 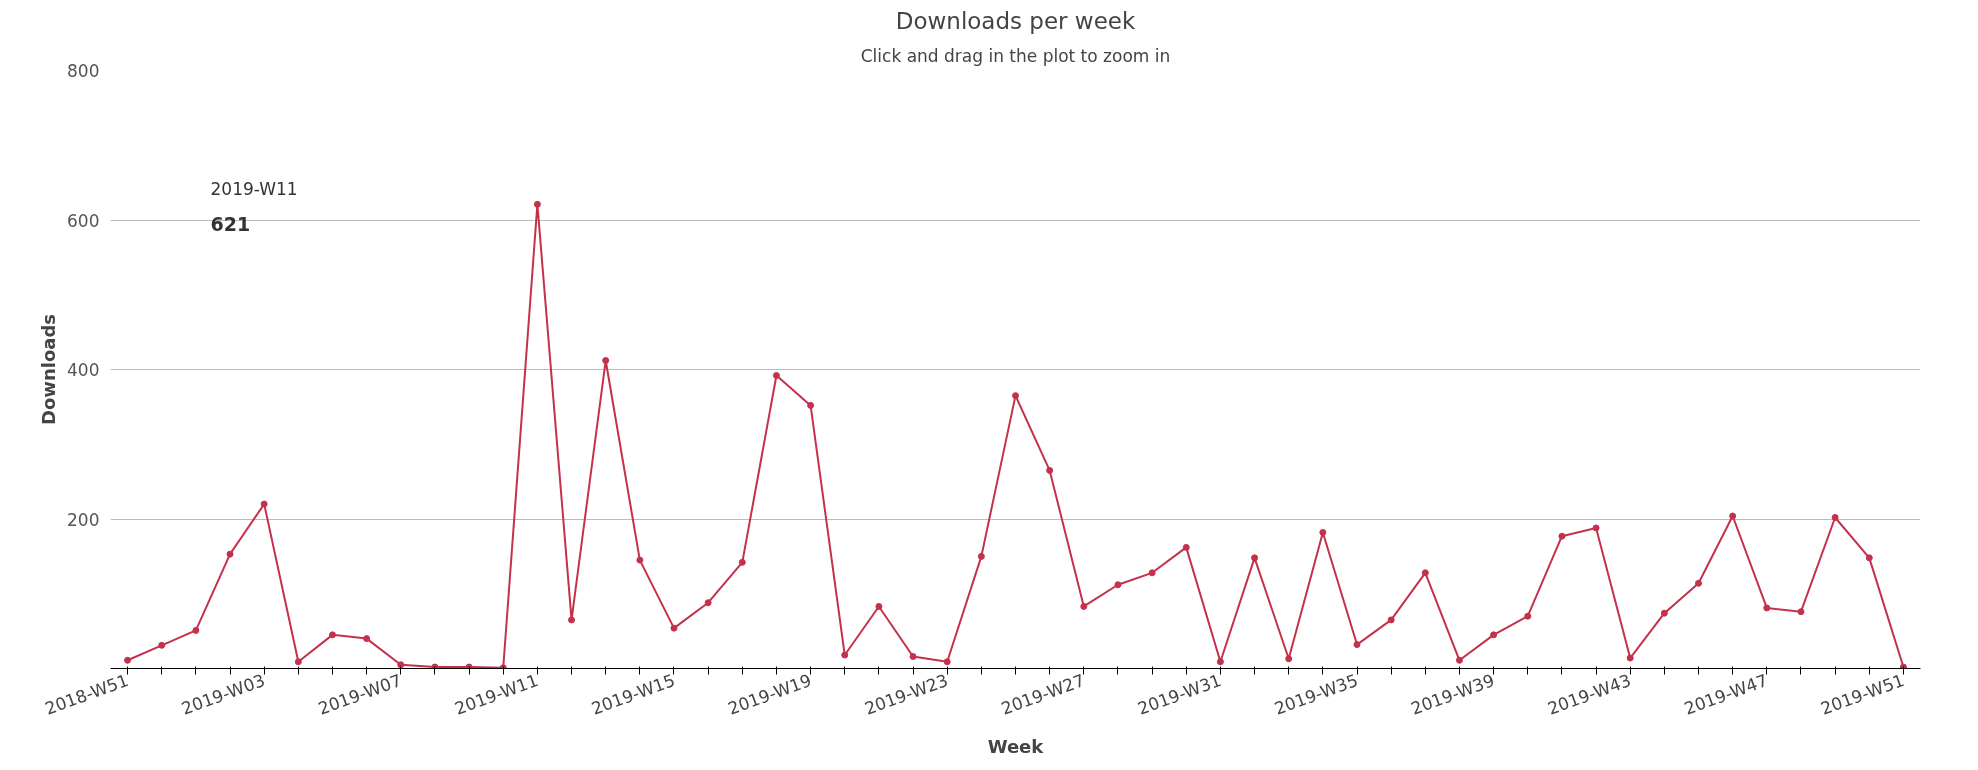 What do you see at coordinates (83, 519) in the screenshot?
I see `y-tick-label: 200` at bounding box center [83, 519].